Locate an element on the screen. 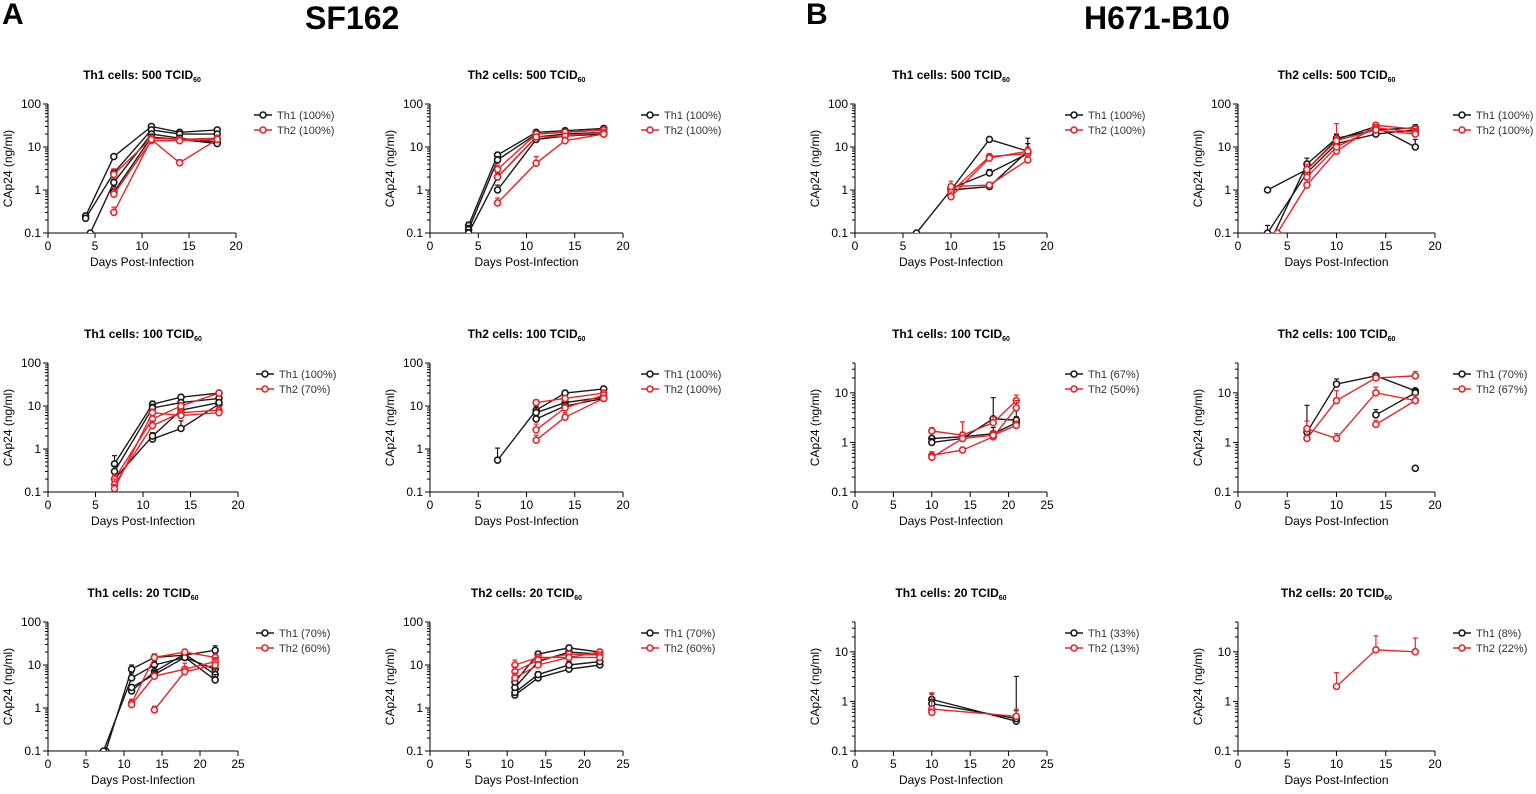 The height and width of the screenshot is (794, 1536). chart-title: Th2 cells: 100 TCID60 is located at coordinates (527, 335).